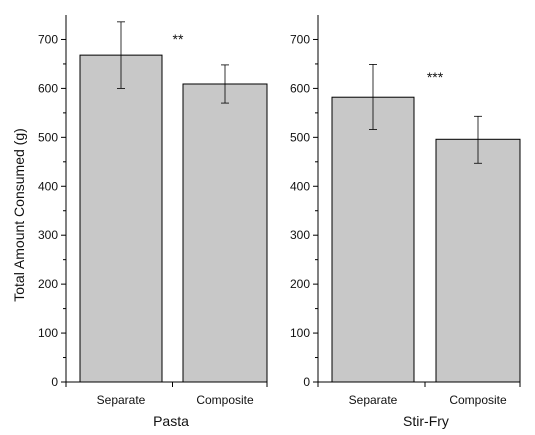 The width and height of the screenshot is (535, 435). I want to click on x-axis-label: Pasta, so click(171, 421).